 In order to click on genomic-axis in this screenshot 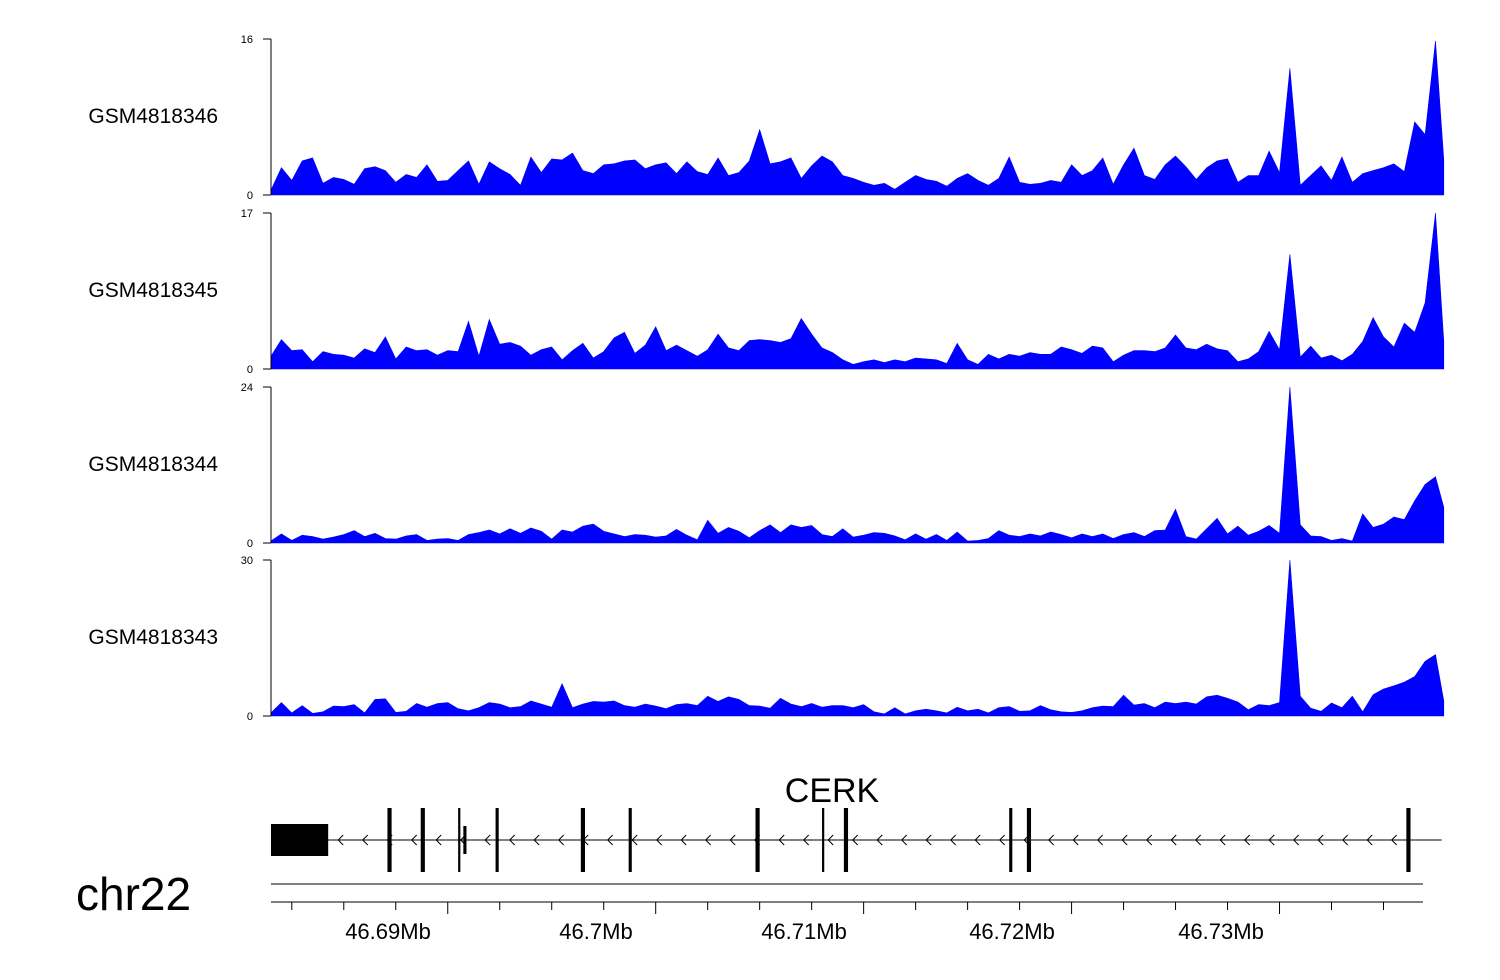, I will do `click(847, 898)`.